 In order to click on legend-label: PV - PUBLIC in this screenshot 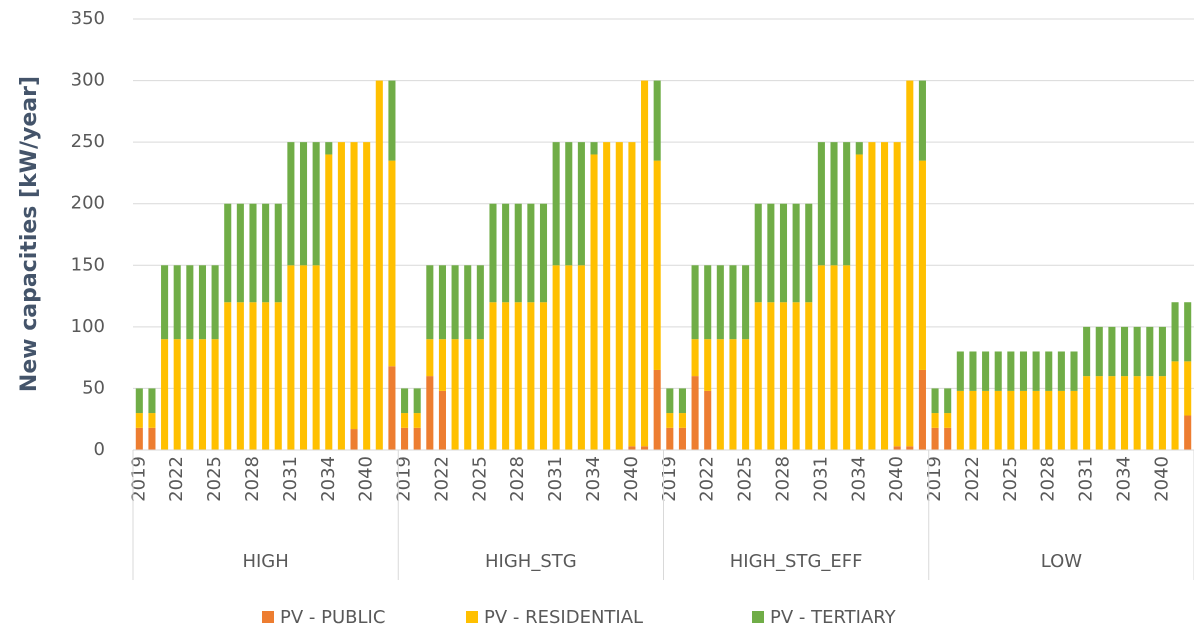, I will do `click(332, 617)`.